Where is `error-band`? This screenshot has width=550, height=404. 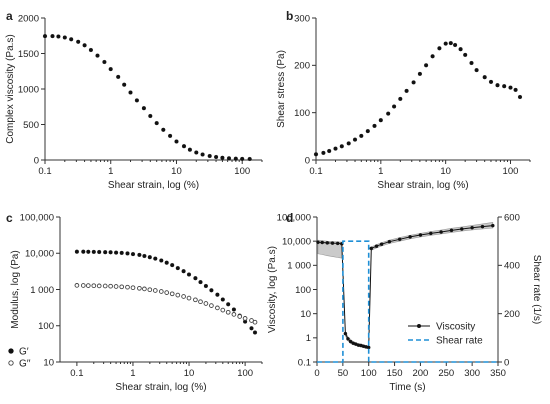 error-band is located at coordinates (432, 236).